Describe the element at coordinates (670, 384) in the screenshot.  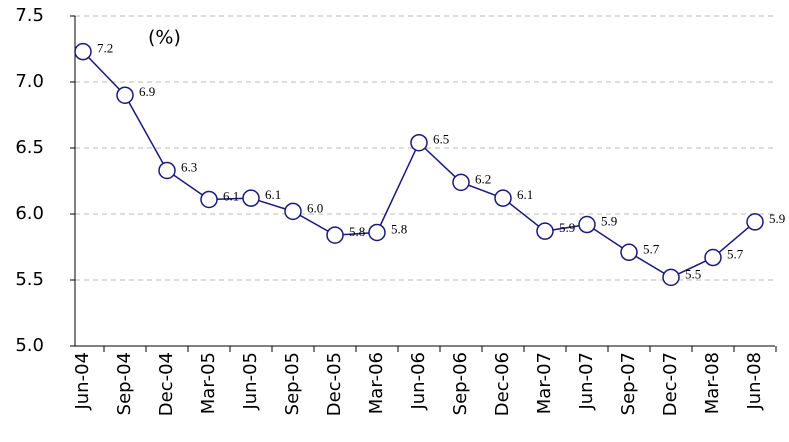
I see `x-tick-label: Dec-07` at that location.